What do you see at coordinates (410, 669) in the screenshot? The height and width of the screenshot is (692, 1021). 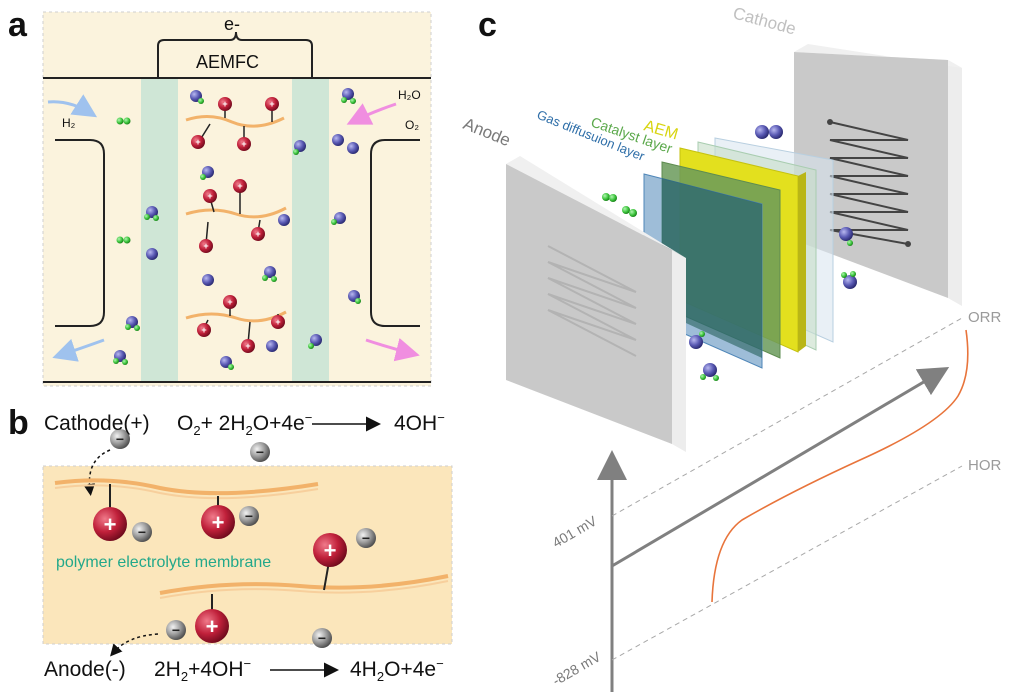 I see `anode-product-b: O+4e` at bounding box center [410, 669].